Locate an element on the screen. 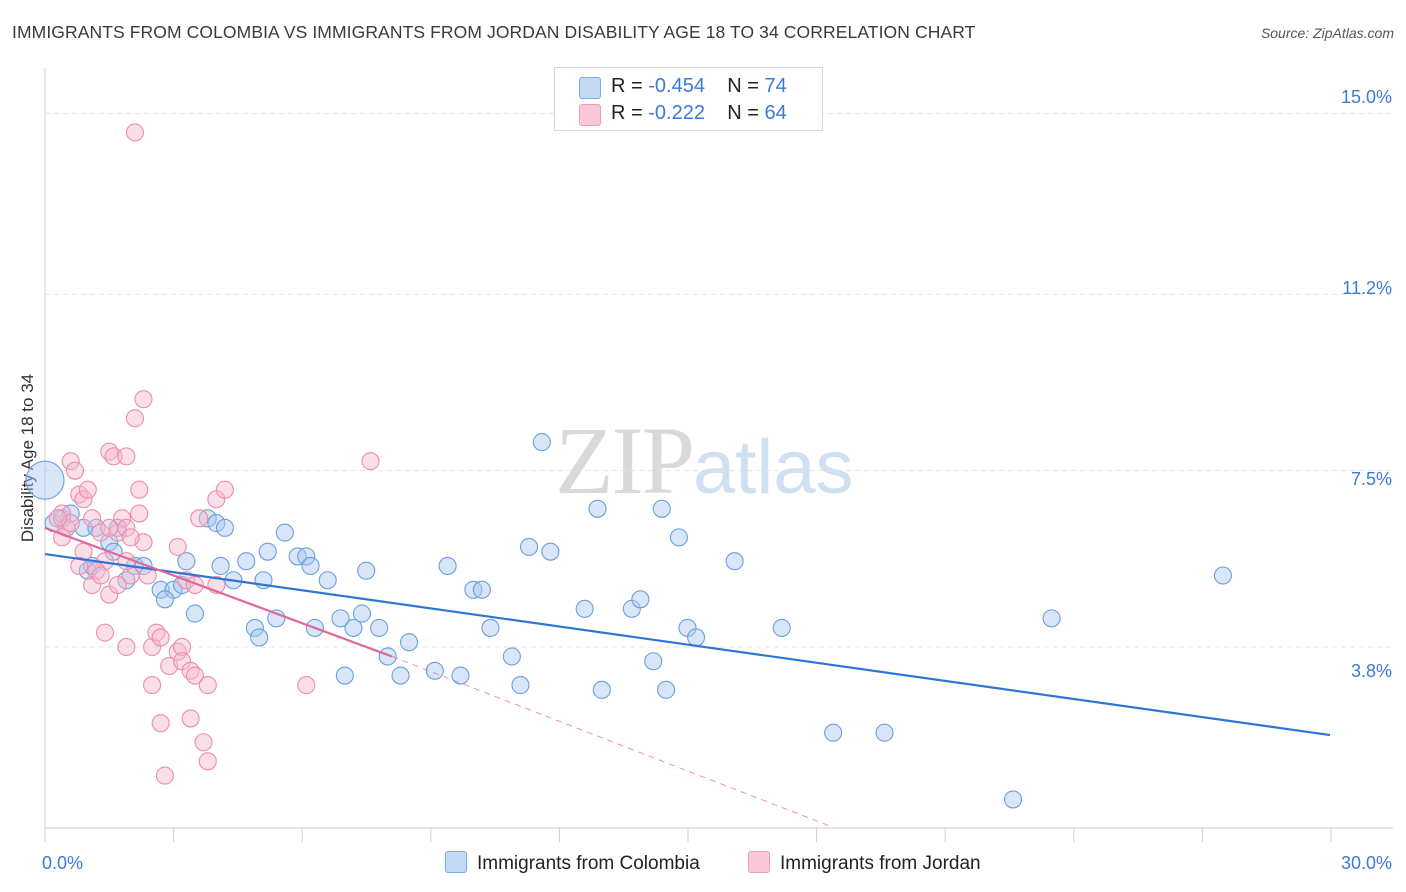 The image size is (1406, 892). legend-item-colombia: Immigrants from Colombia is located at coordinates (572, 863).